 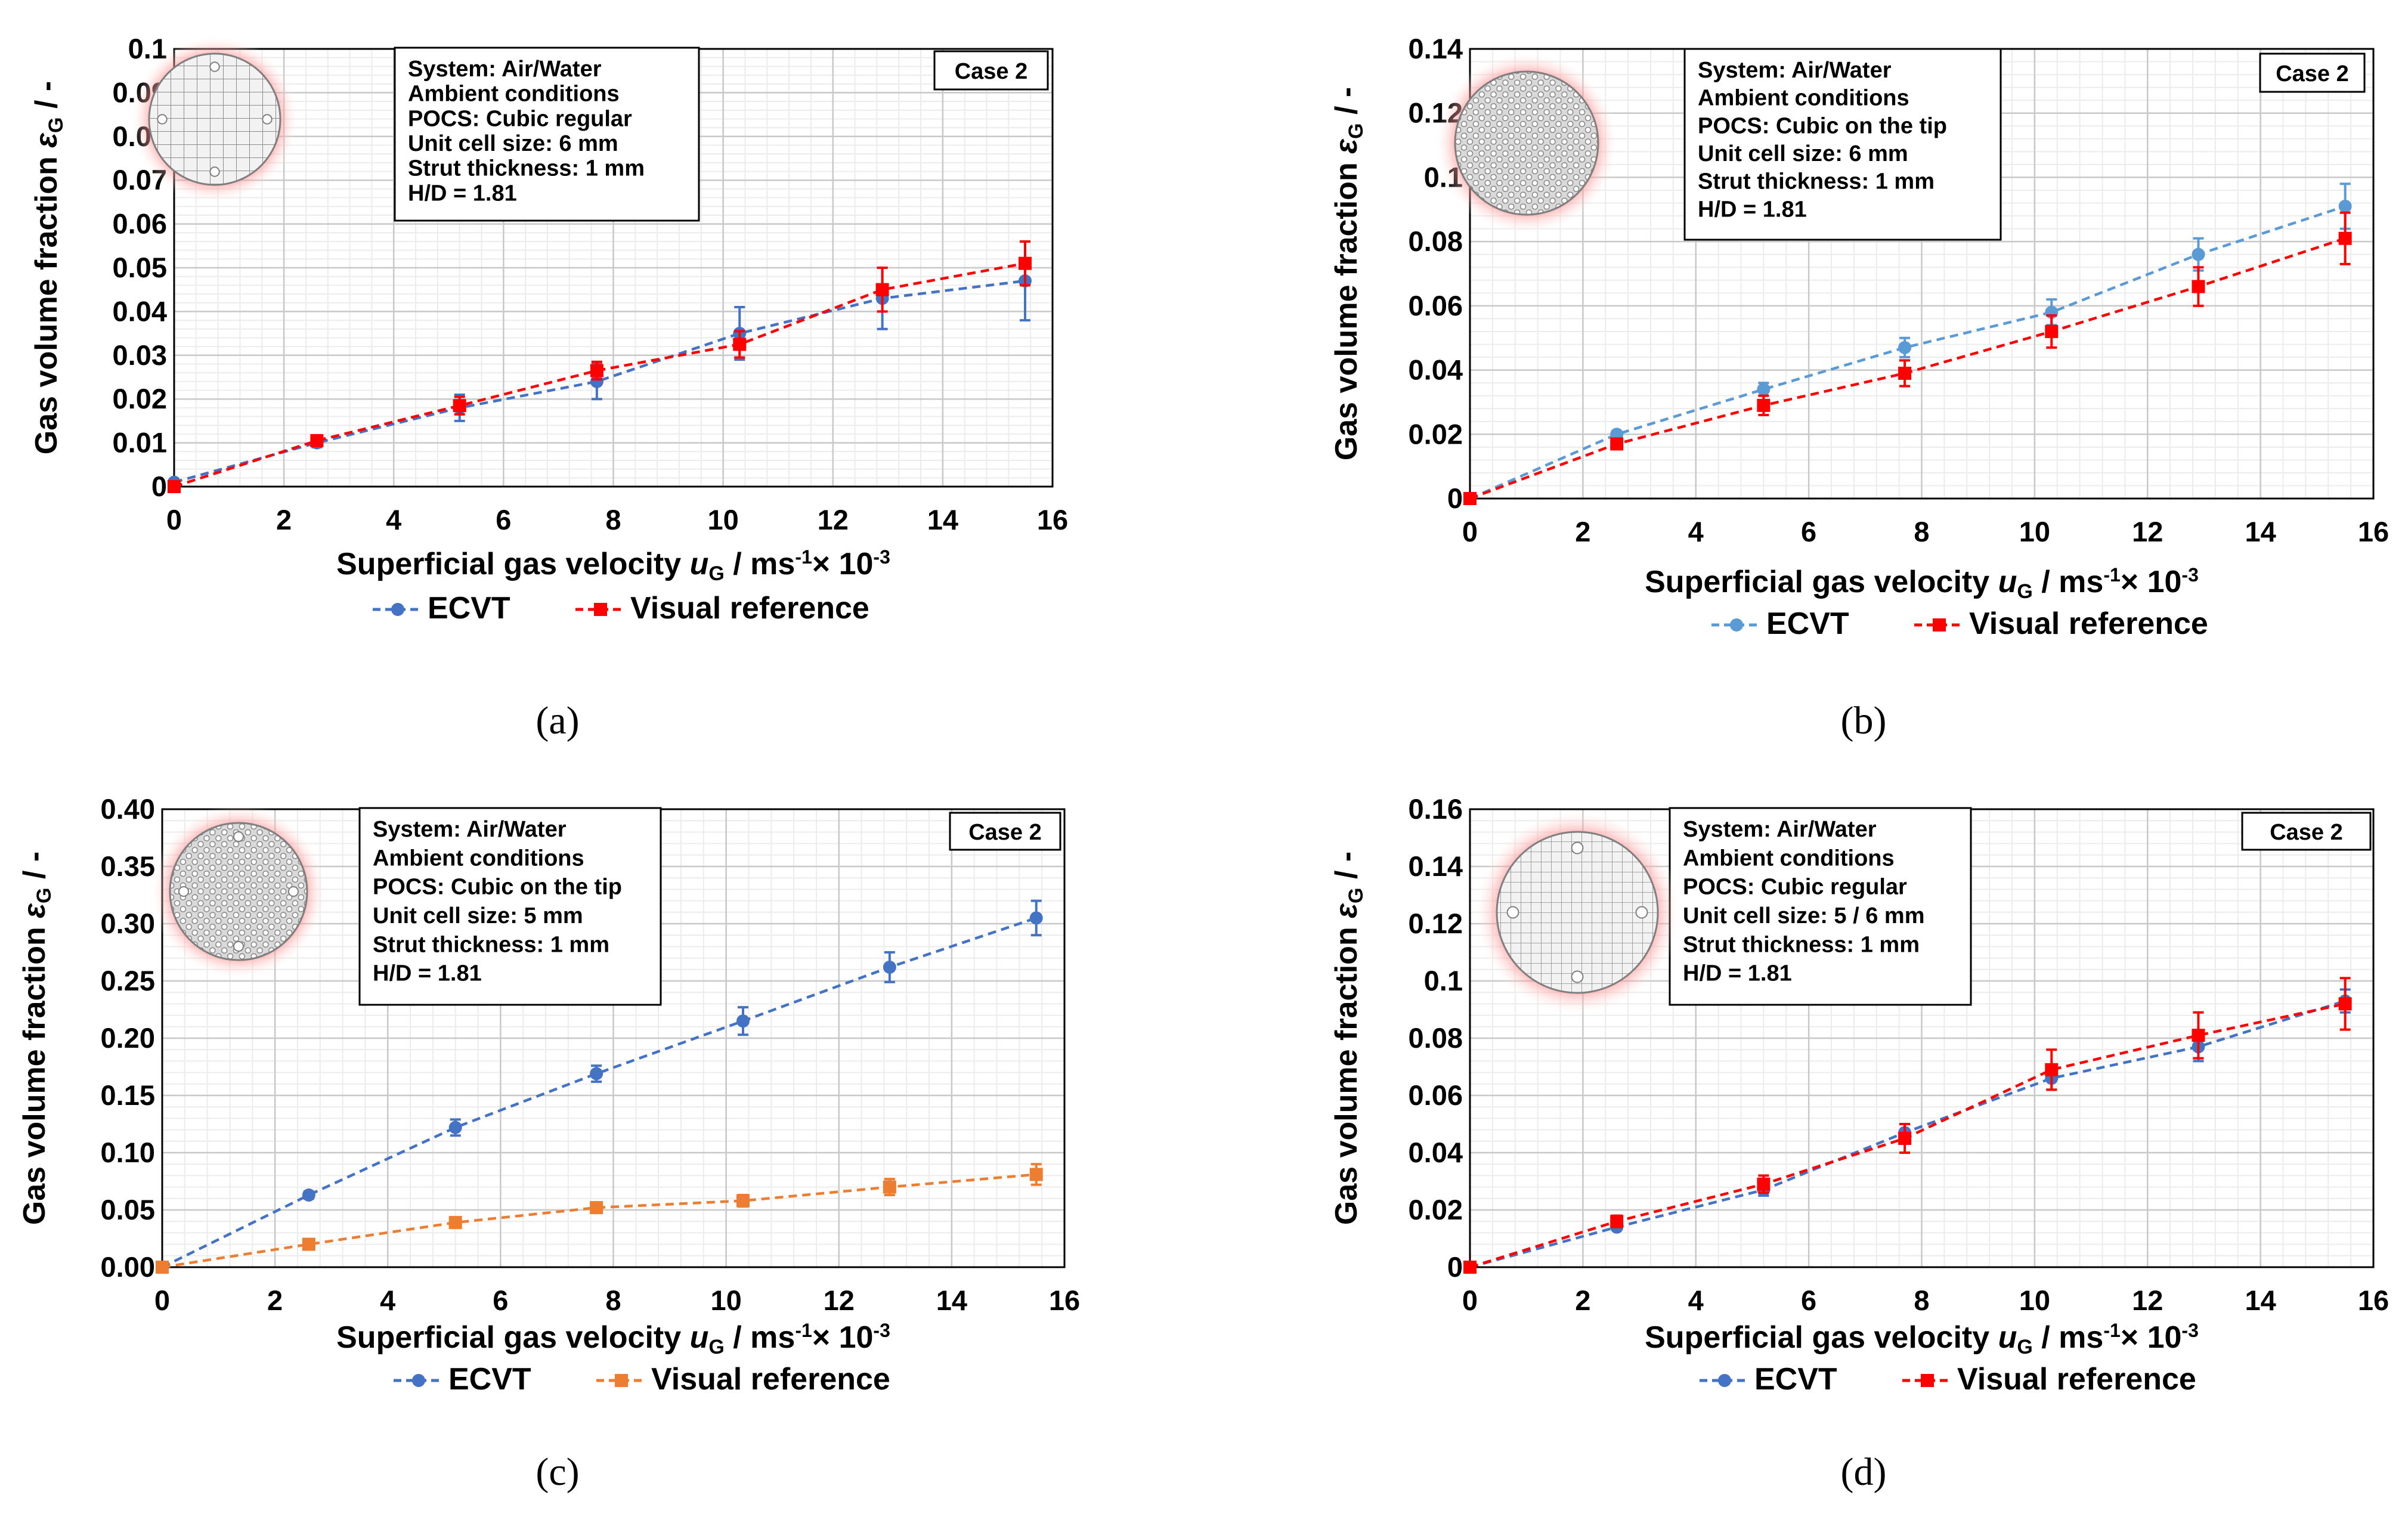 I want to click on series-ecvt, so click(x=599, y=1086).